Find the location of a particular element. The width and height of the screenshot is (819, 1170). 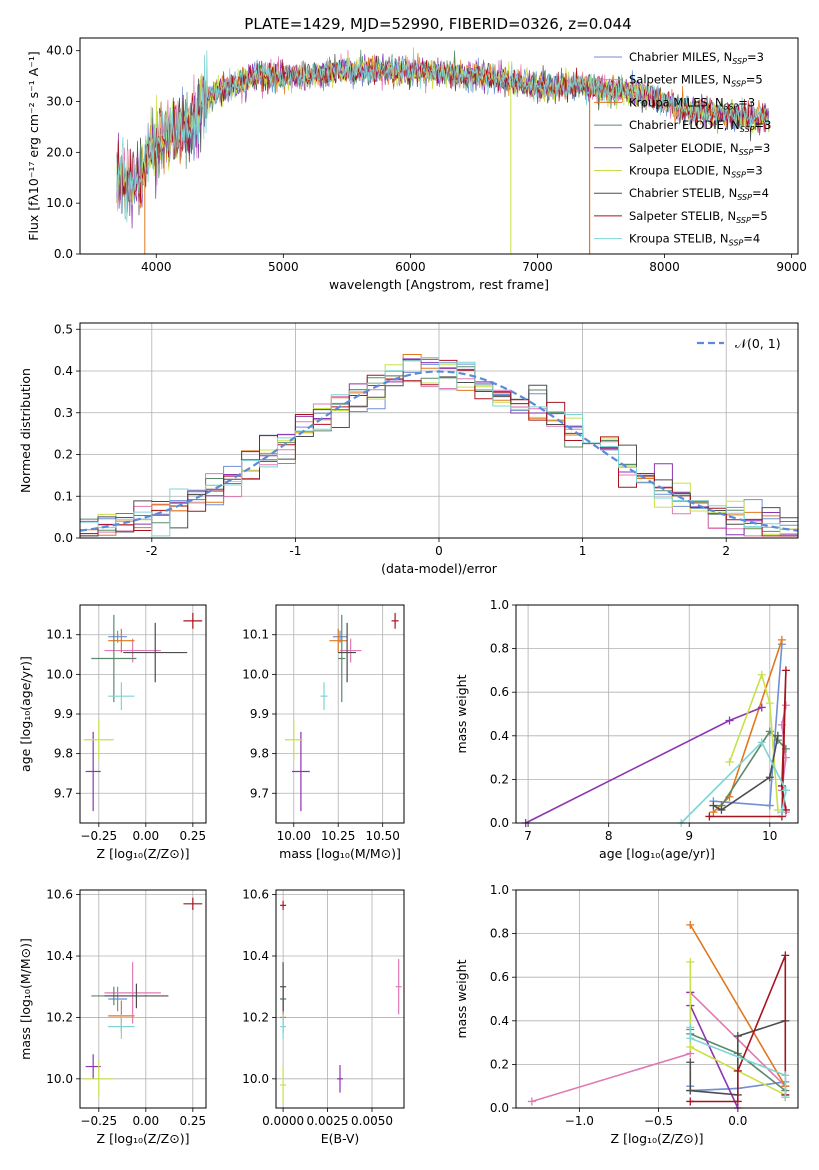

x-tick-label: 10.00 is located at coordinates (294, 836).